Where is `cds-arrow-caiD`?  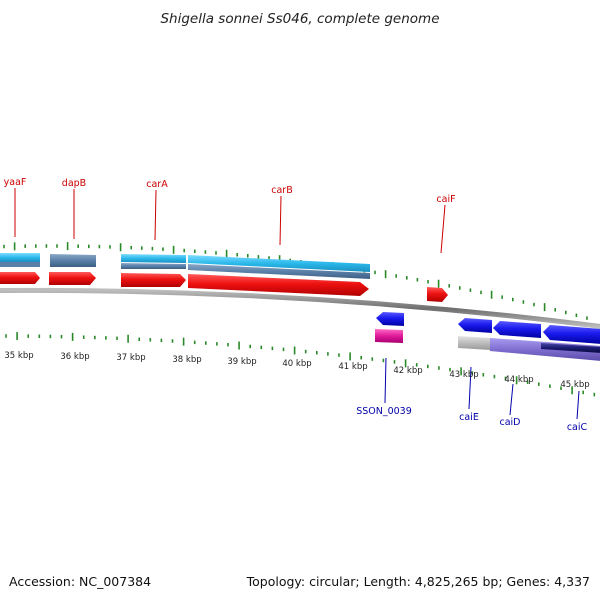 cds-arrow-caiD is located at coordinates (517, 329).